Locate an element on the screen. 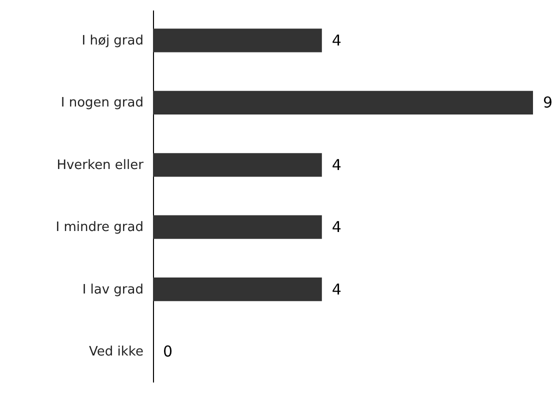  y-tick-label: Hverken eller is located at coordinates (100, 165).